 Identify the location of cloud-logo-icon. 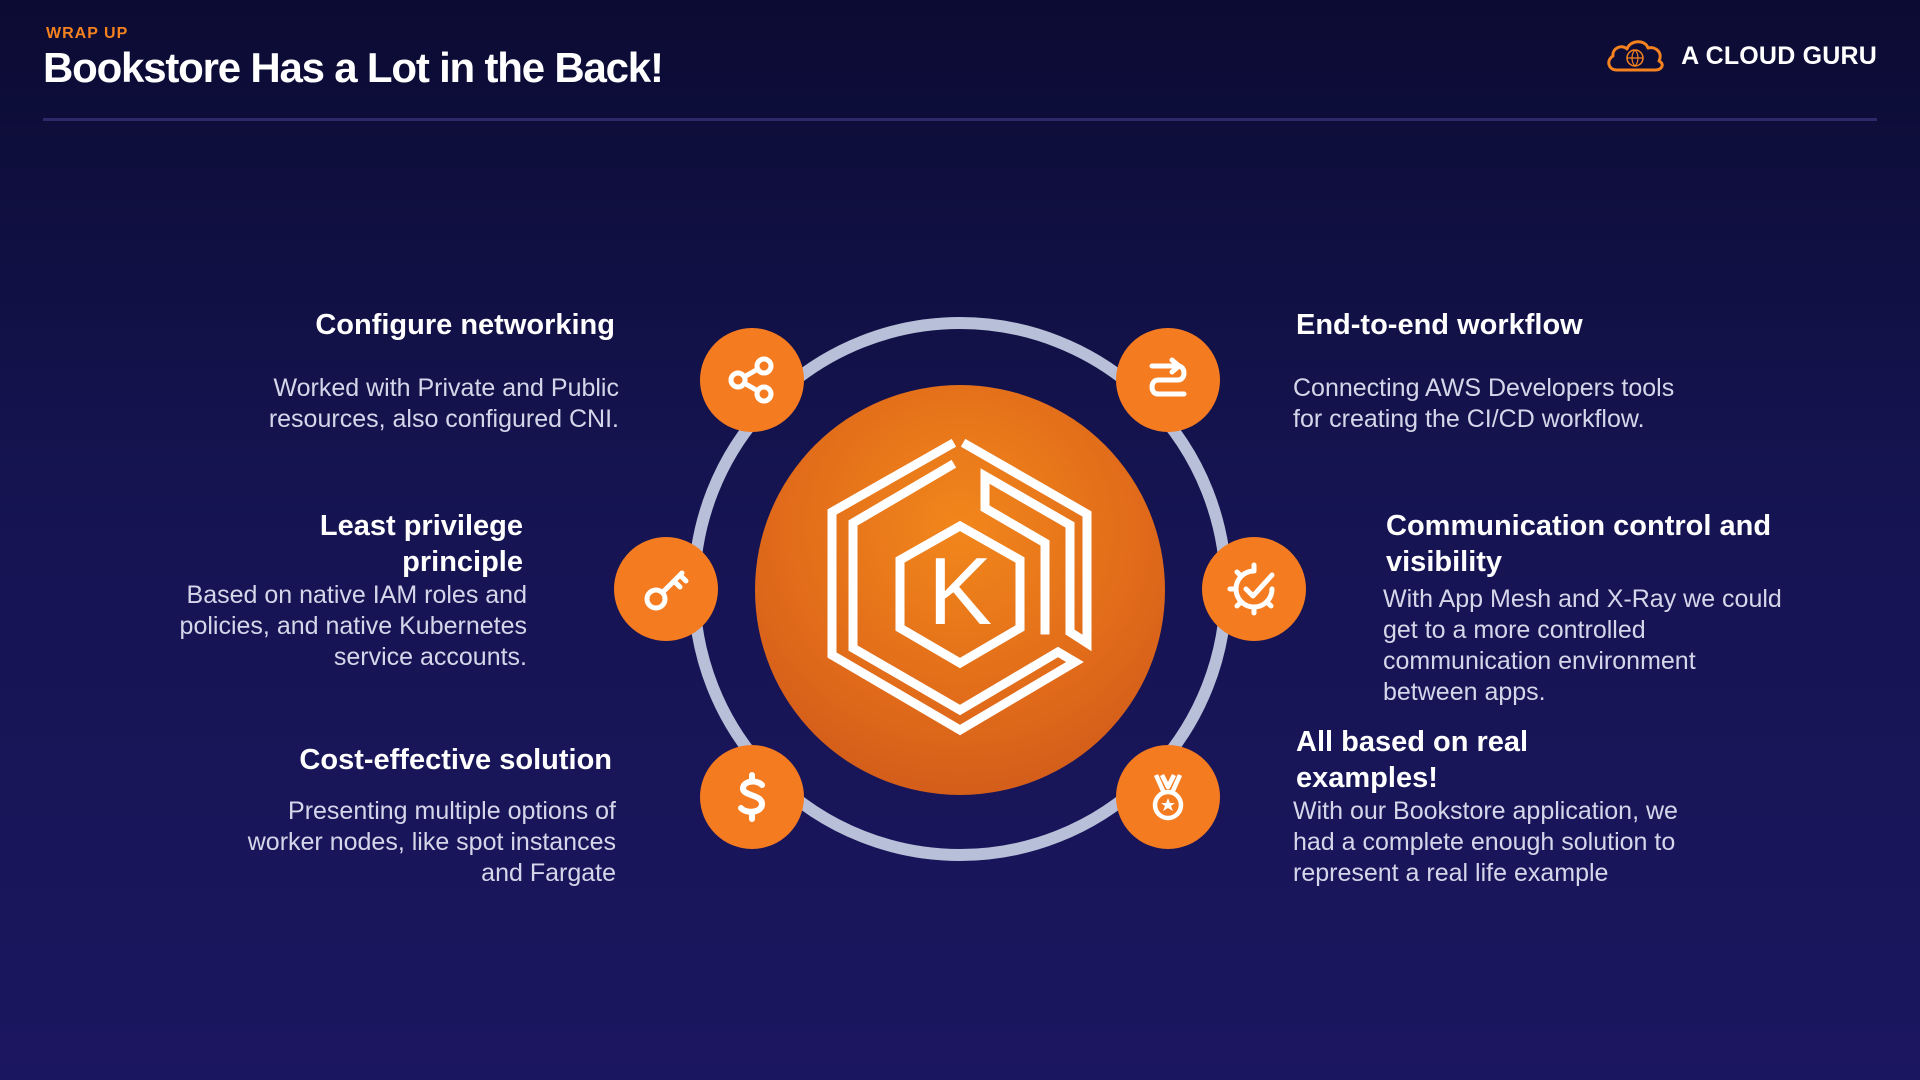
(1635, 56).